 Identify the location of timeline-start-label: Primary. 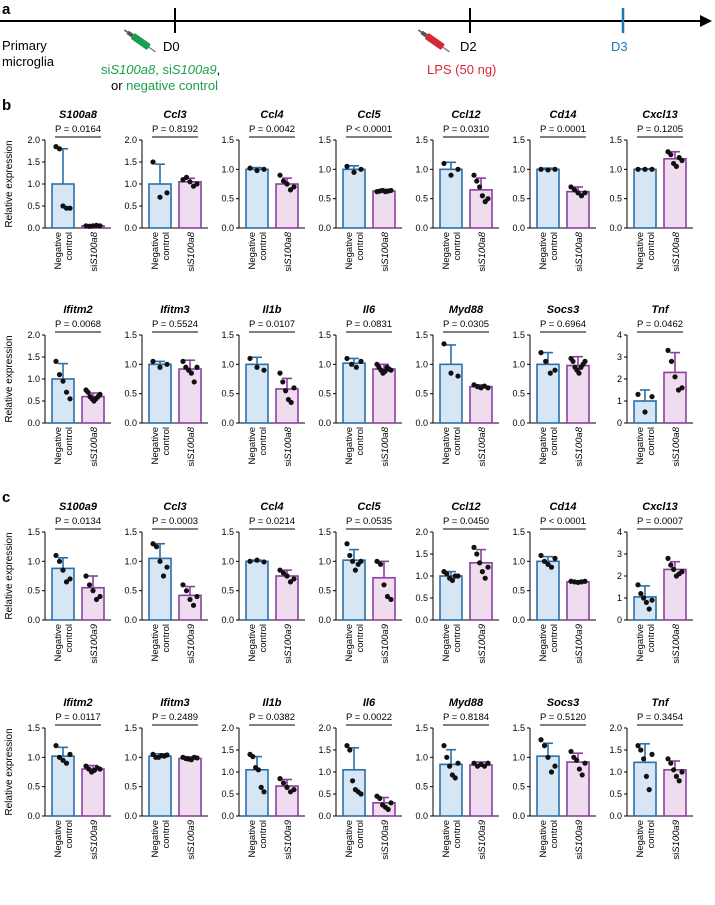
(24, 45).